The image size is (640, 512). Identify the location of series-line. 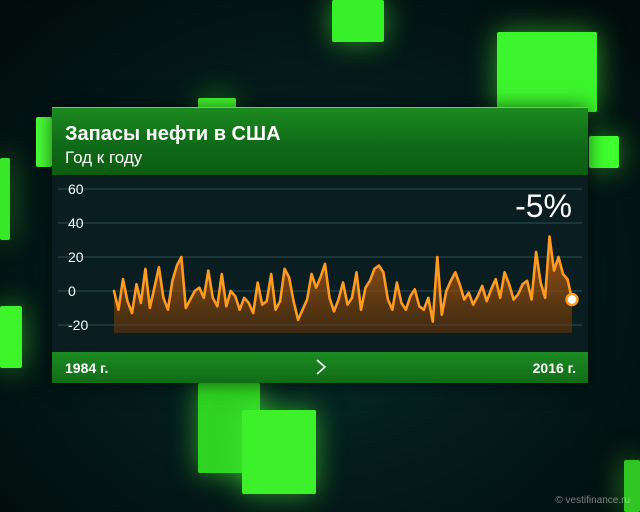
(343, 279).